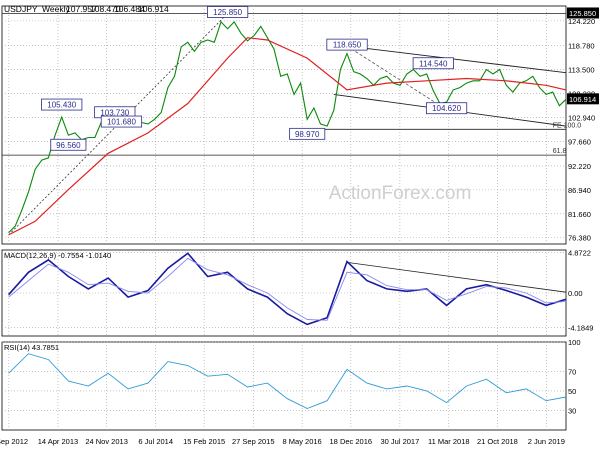 The width and height of the screenshot is (600, 455). What do you see at coordinates (581, 69) in the screenshot?
I see `price-tick-label: 113.500` at bounding box center [581, 69].